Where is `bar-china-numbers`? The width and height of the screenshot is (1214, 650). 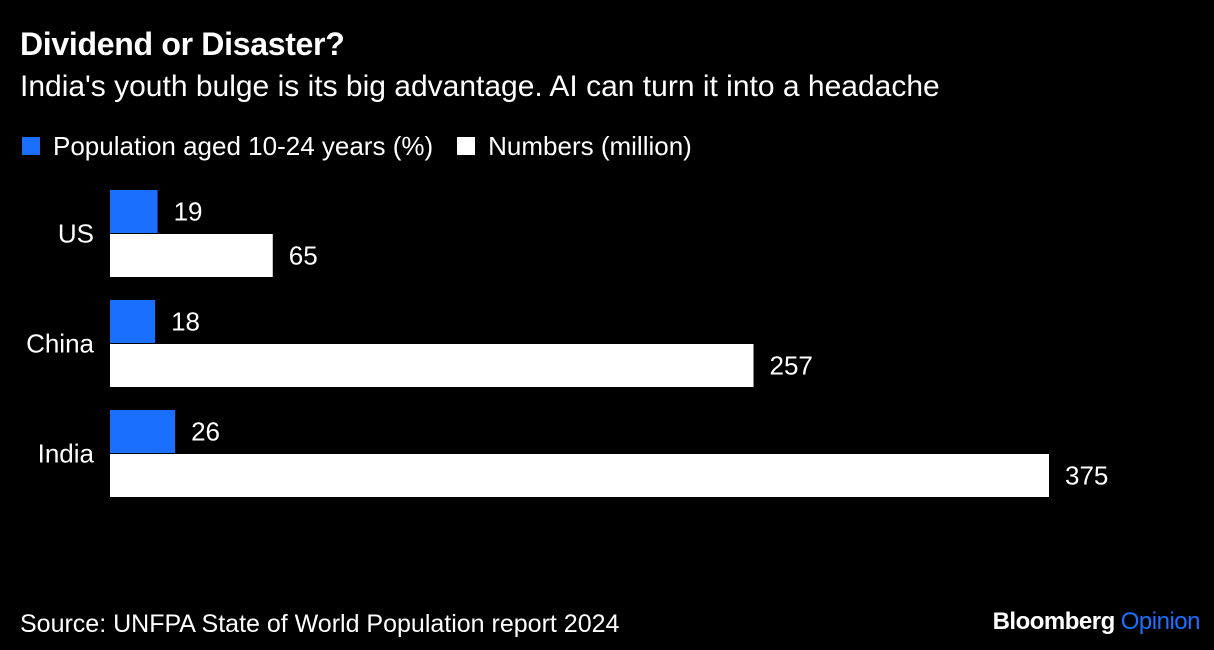
bar-china-numbers is located at coordinates (432, 365).